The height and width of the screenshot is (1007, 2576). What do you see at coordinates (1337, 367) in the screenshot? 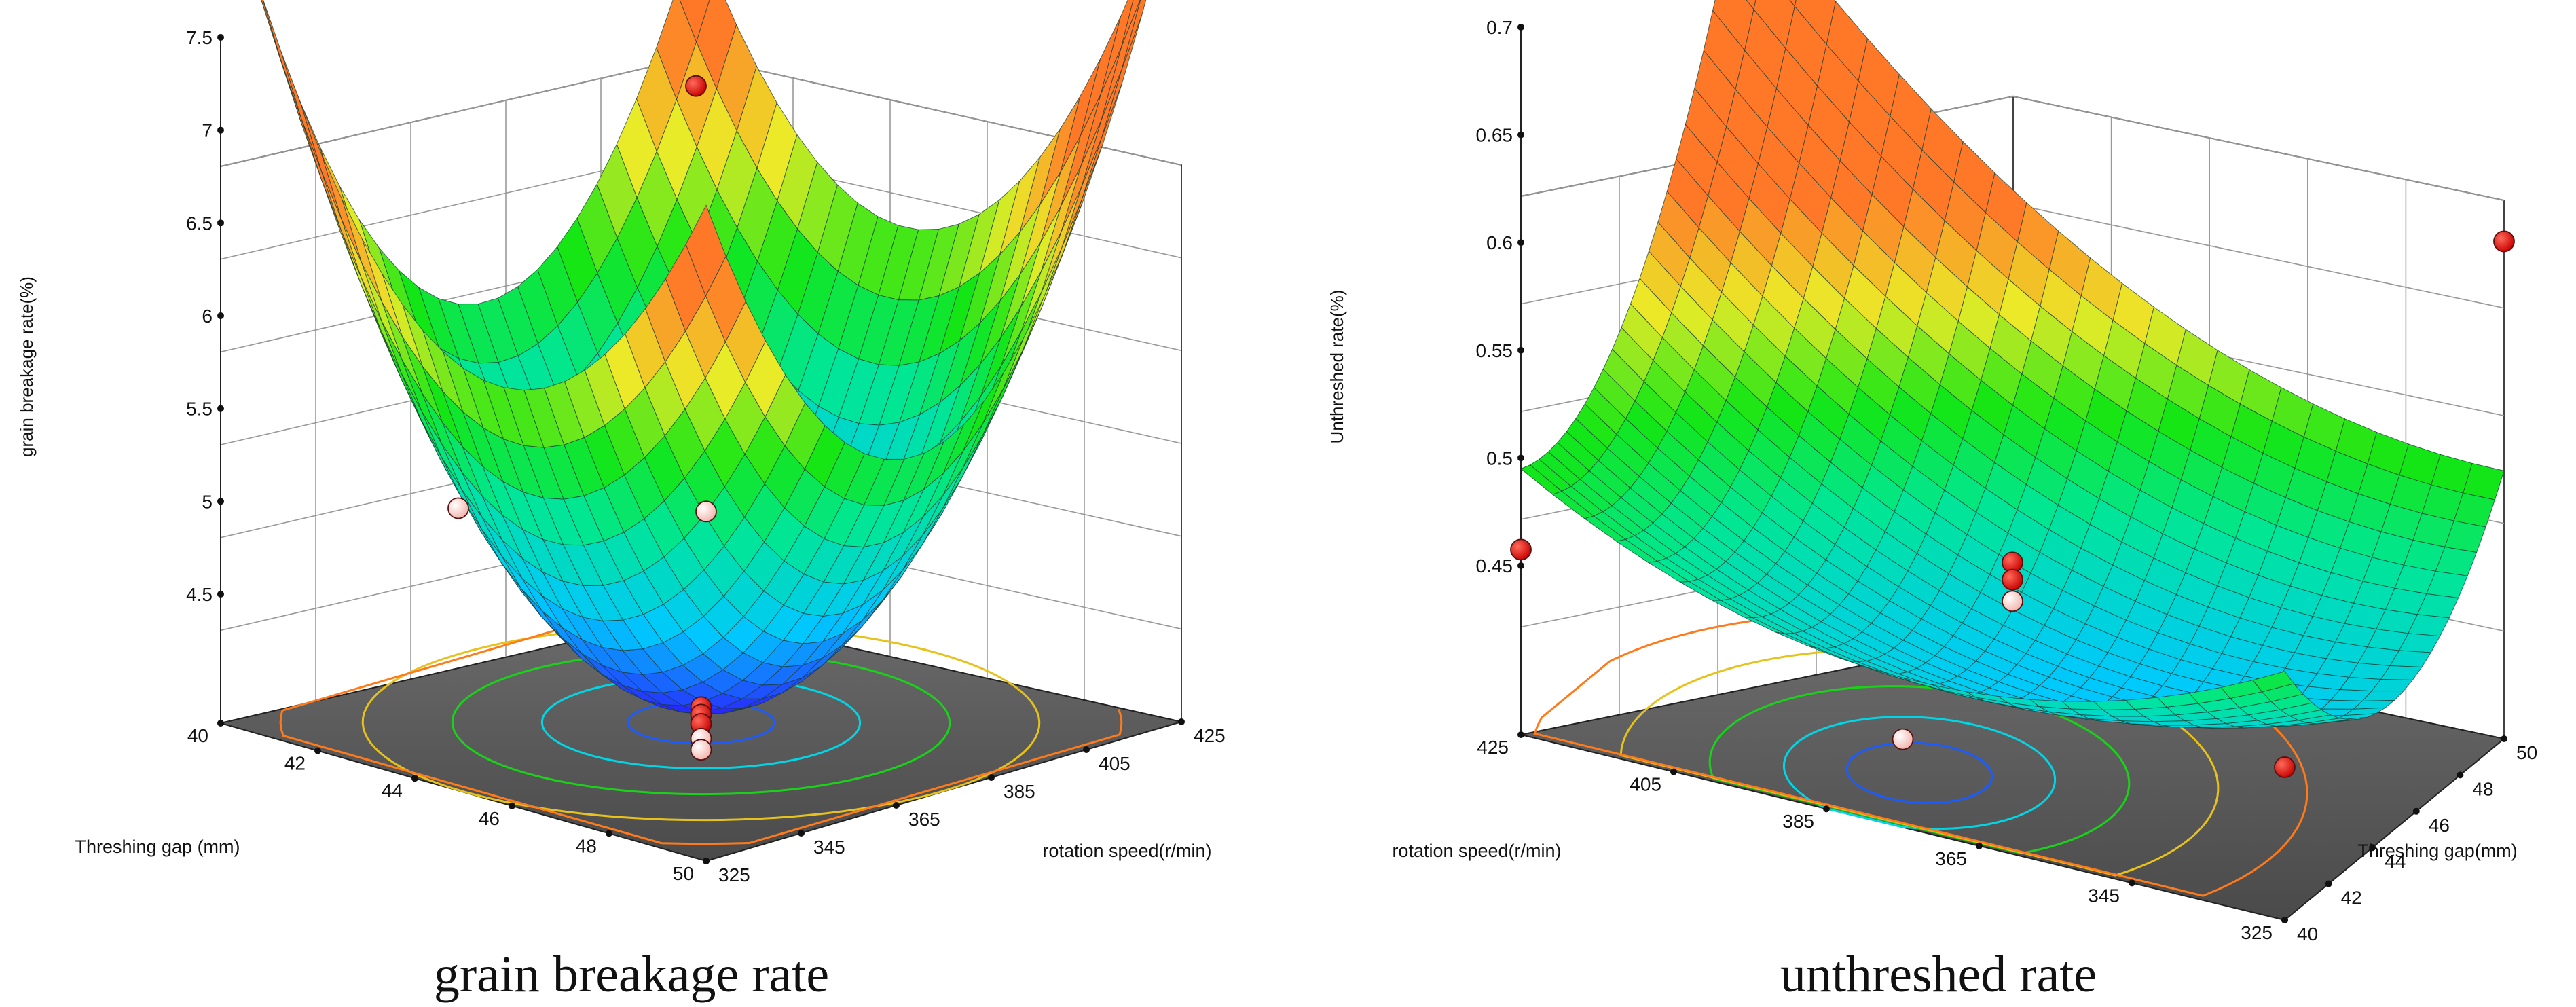
I see `z-axis-label: Unthreshed rate(%)` at bounding box center [1337, 367].